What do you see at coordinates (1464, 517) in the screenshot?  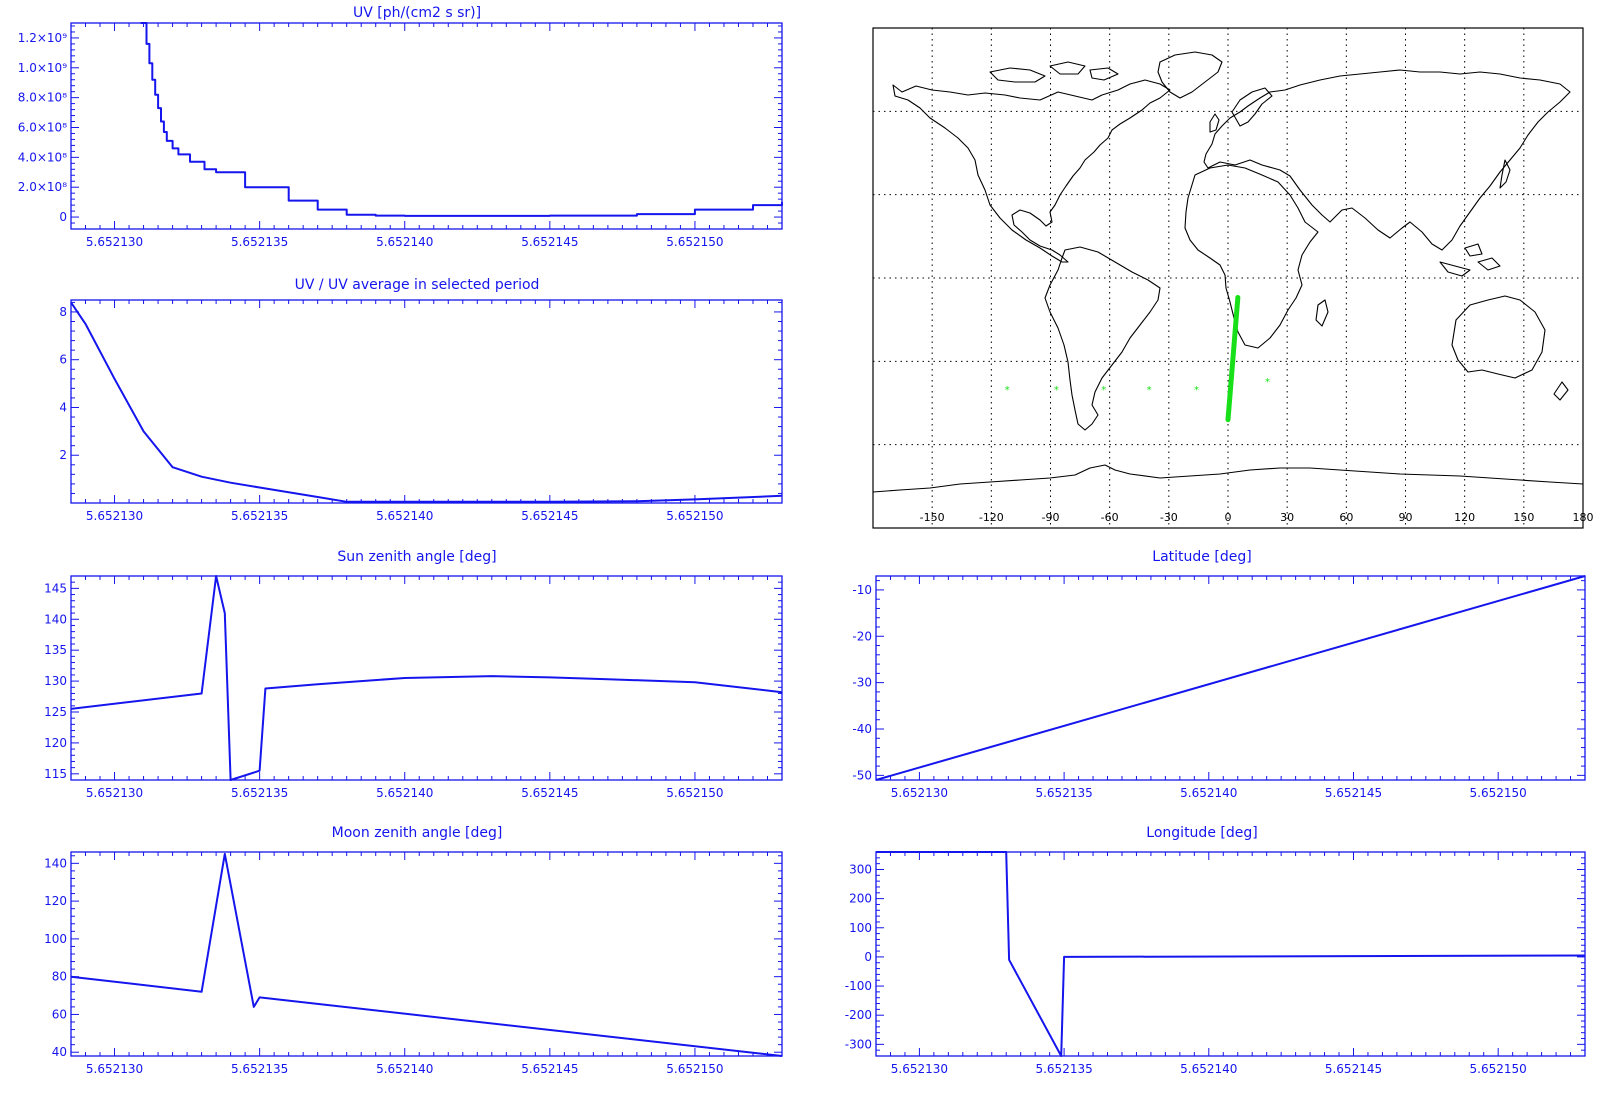 I see `map-x-tick-label: 120` at bounding box center [1464, 517].